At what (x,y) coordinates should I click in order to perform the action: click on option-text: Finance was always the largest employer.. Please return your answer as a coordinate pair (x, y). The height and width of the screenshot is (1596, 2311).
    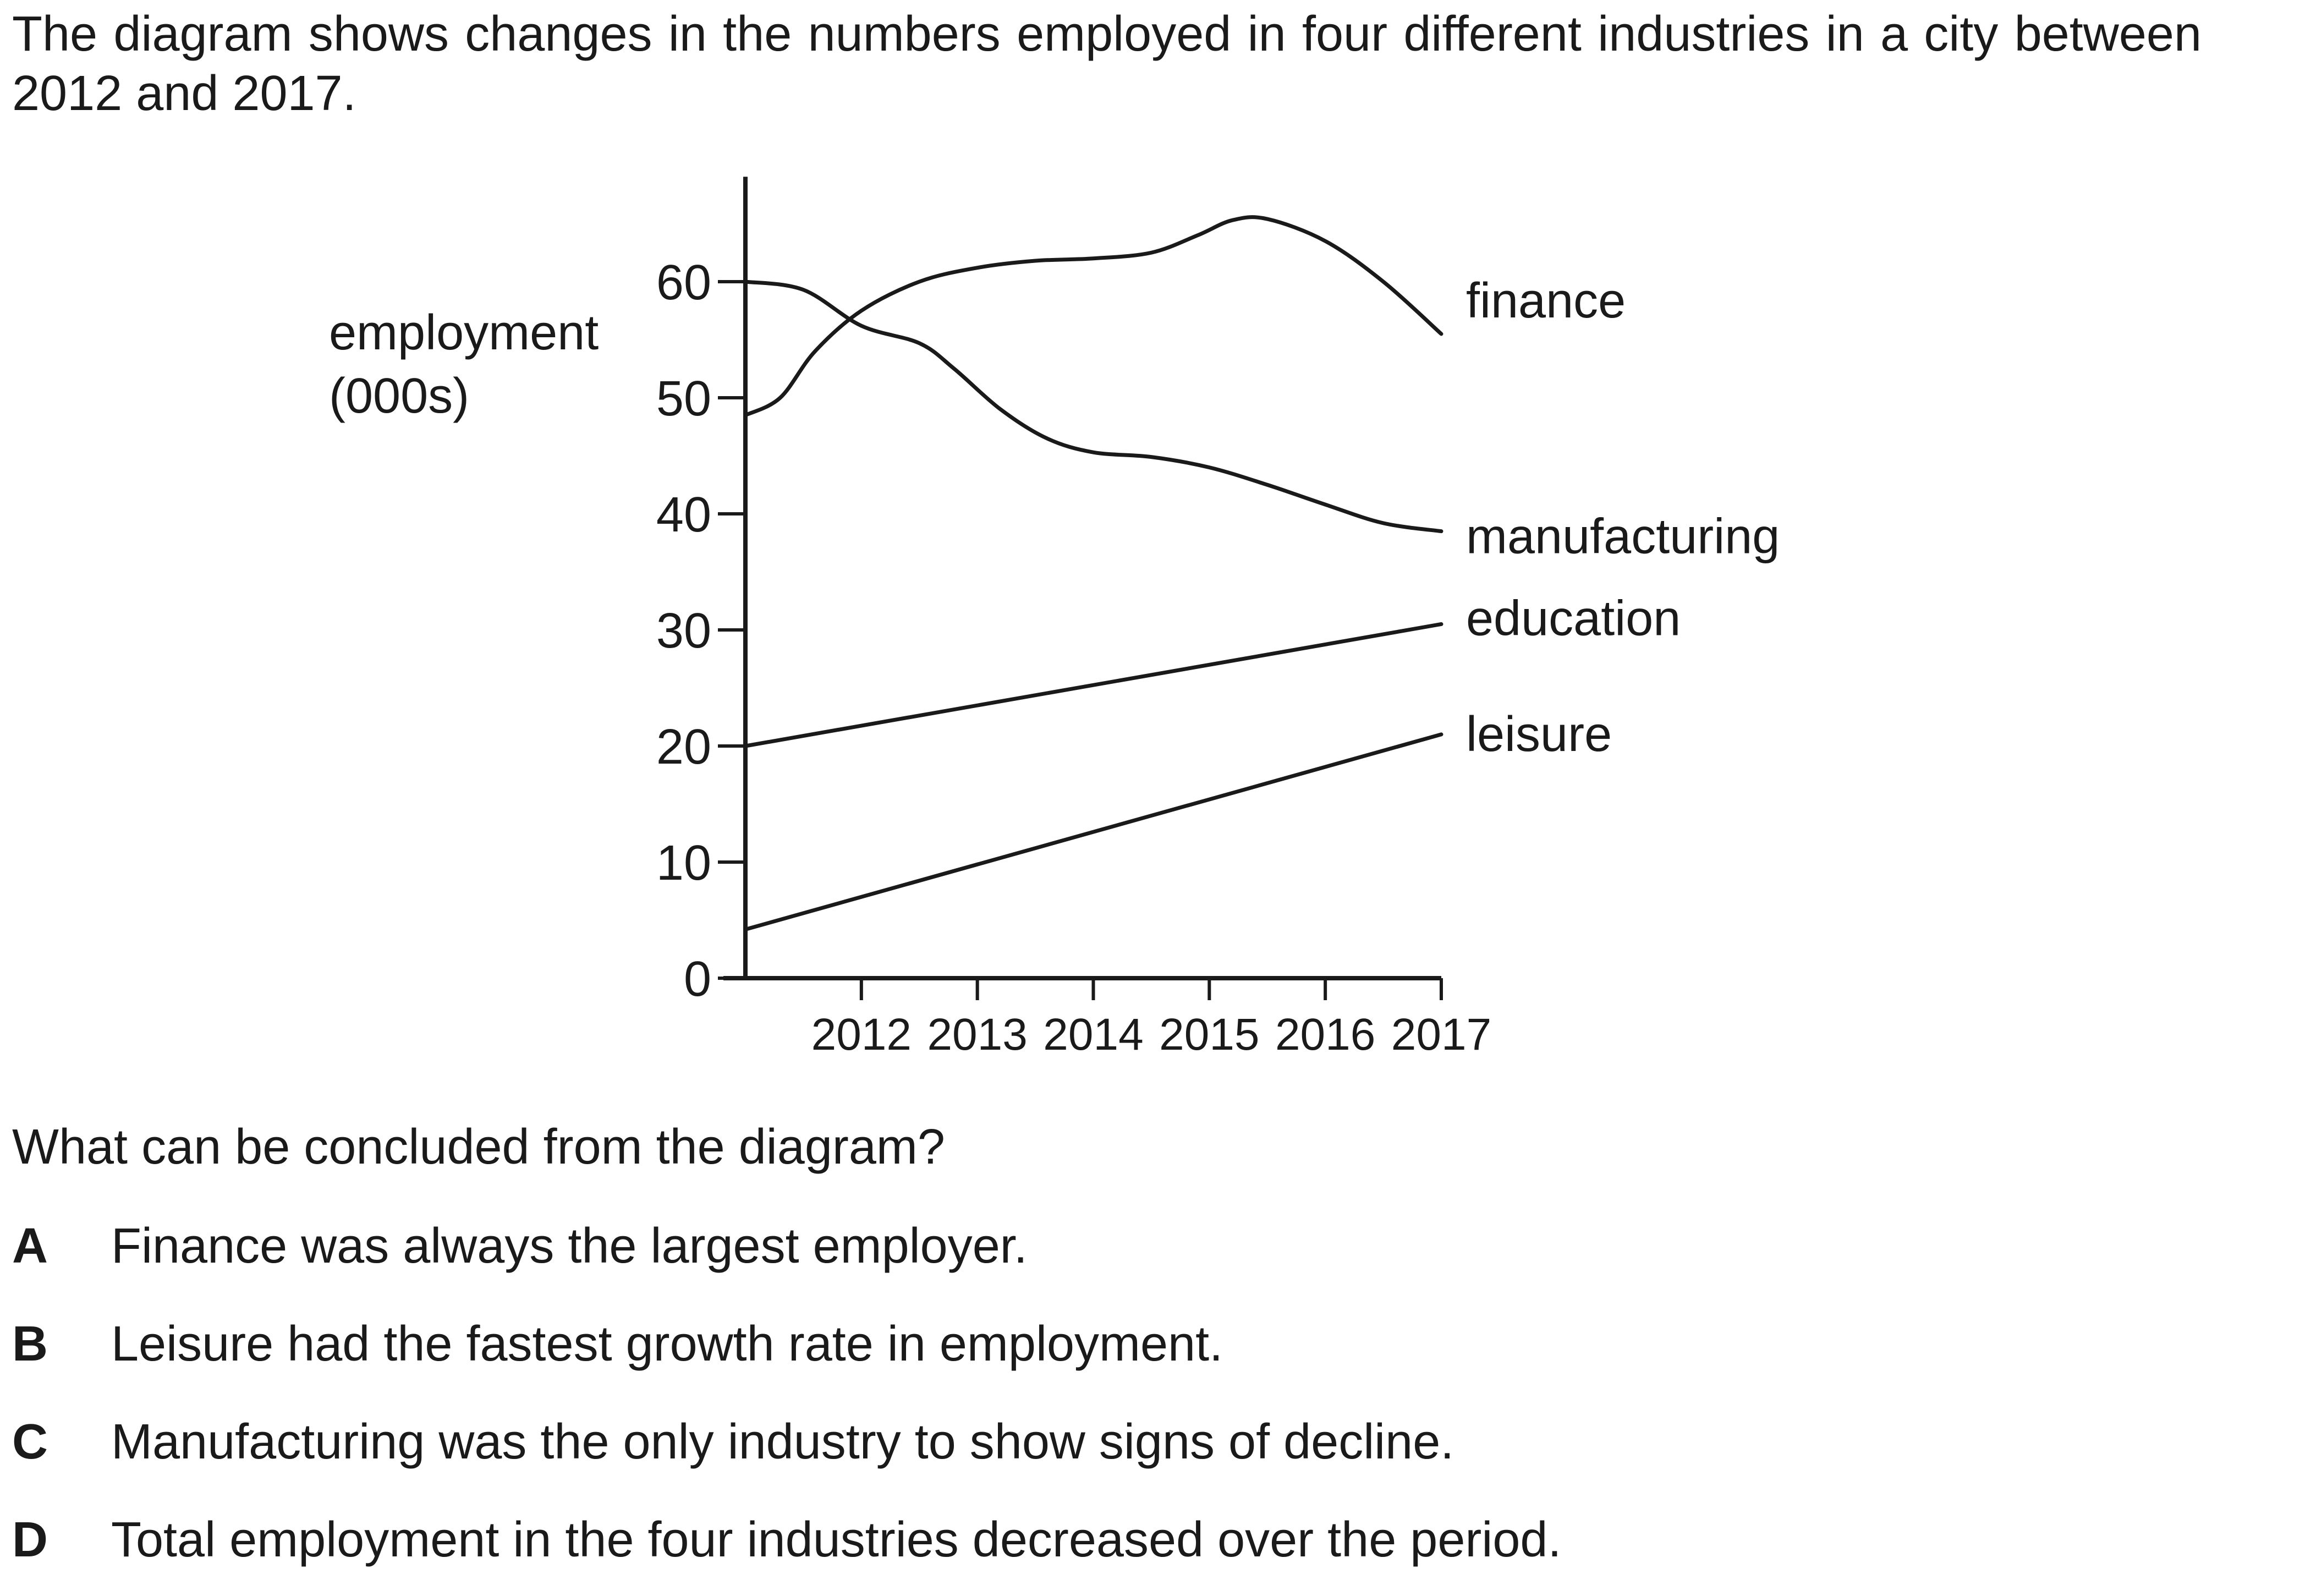
    Looking at the image, I should click on (569, 1246).